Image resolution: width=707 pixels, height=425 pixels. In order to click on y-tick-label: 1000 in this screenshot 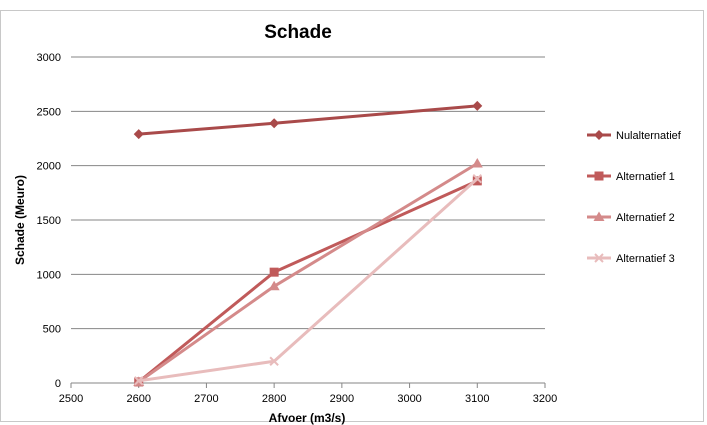, I will do `click(49, 275)`.